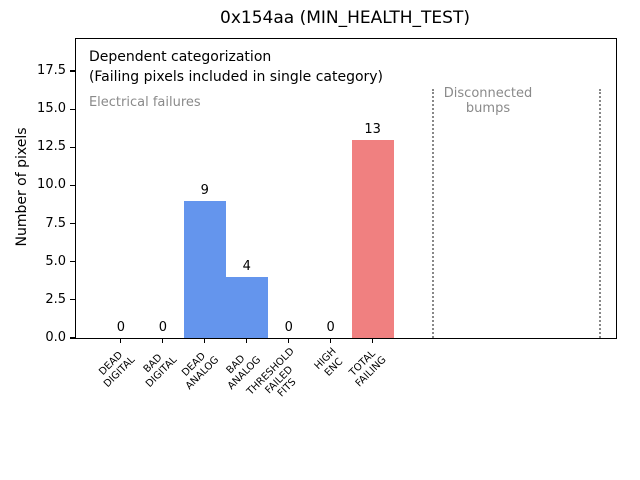 Image resolution: width=640 pixels, height=480 pixels. Describe the element at coordinates (160, 371) in the screenshot. I see `x-tick-label: BAD DIGITAL` at that location.